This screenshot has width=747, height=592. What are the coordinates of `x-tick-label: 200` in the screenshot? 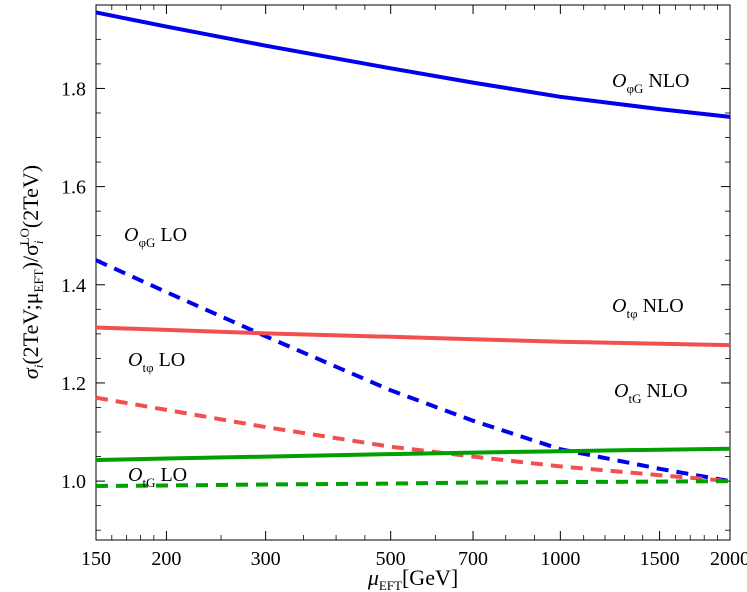 It's located at (166, 559).